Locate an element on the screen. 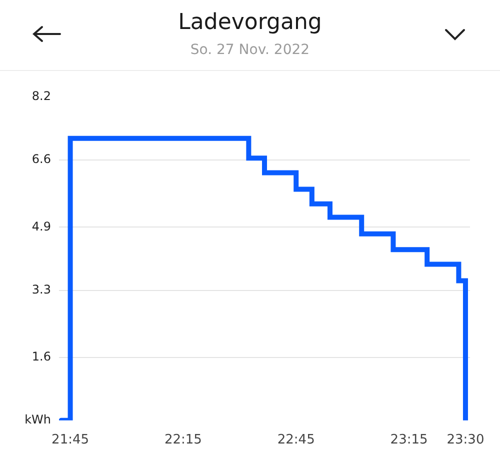 The image size is (500, 465). x-tick-label: 22:15 is located at coordinates (183, 440).